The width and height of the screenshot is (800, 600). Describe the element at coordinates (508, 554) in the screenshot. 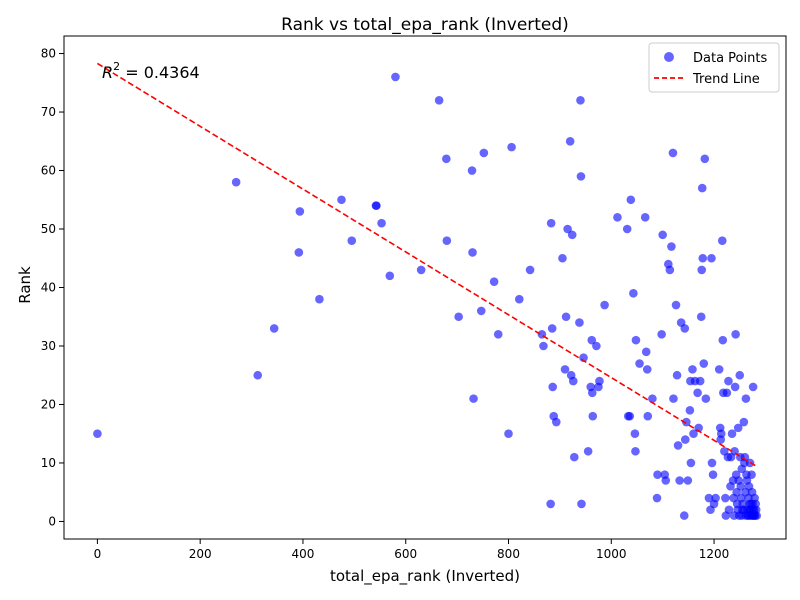

I see `x-tick-label: 800` at that location.